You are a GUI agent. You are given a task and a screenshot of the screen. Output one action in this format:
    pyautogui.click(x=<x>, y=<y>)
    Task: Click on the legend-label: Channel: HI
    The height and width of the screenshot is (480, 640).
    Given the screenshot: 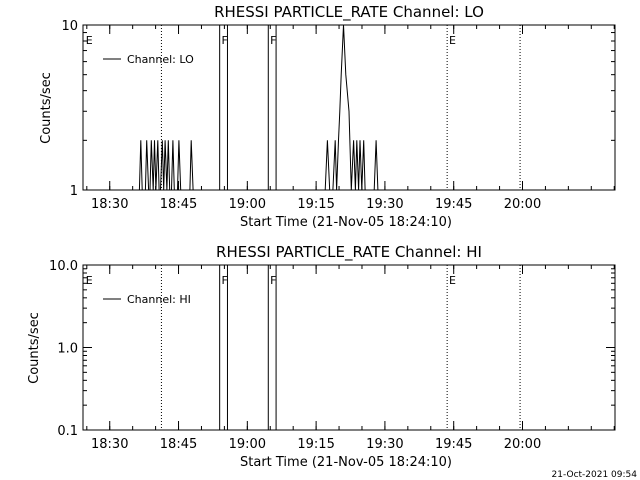 What is the action you would take?
    pyautogui.click(x=159, y=299)
    